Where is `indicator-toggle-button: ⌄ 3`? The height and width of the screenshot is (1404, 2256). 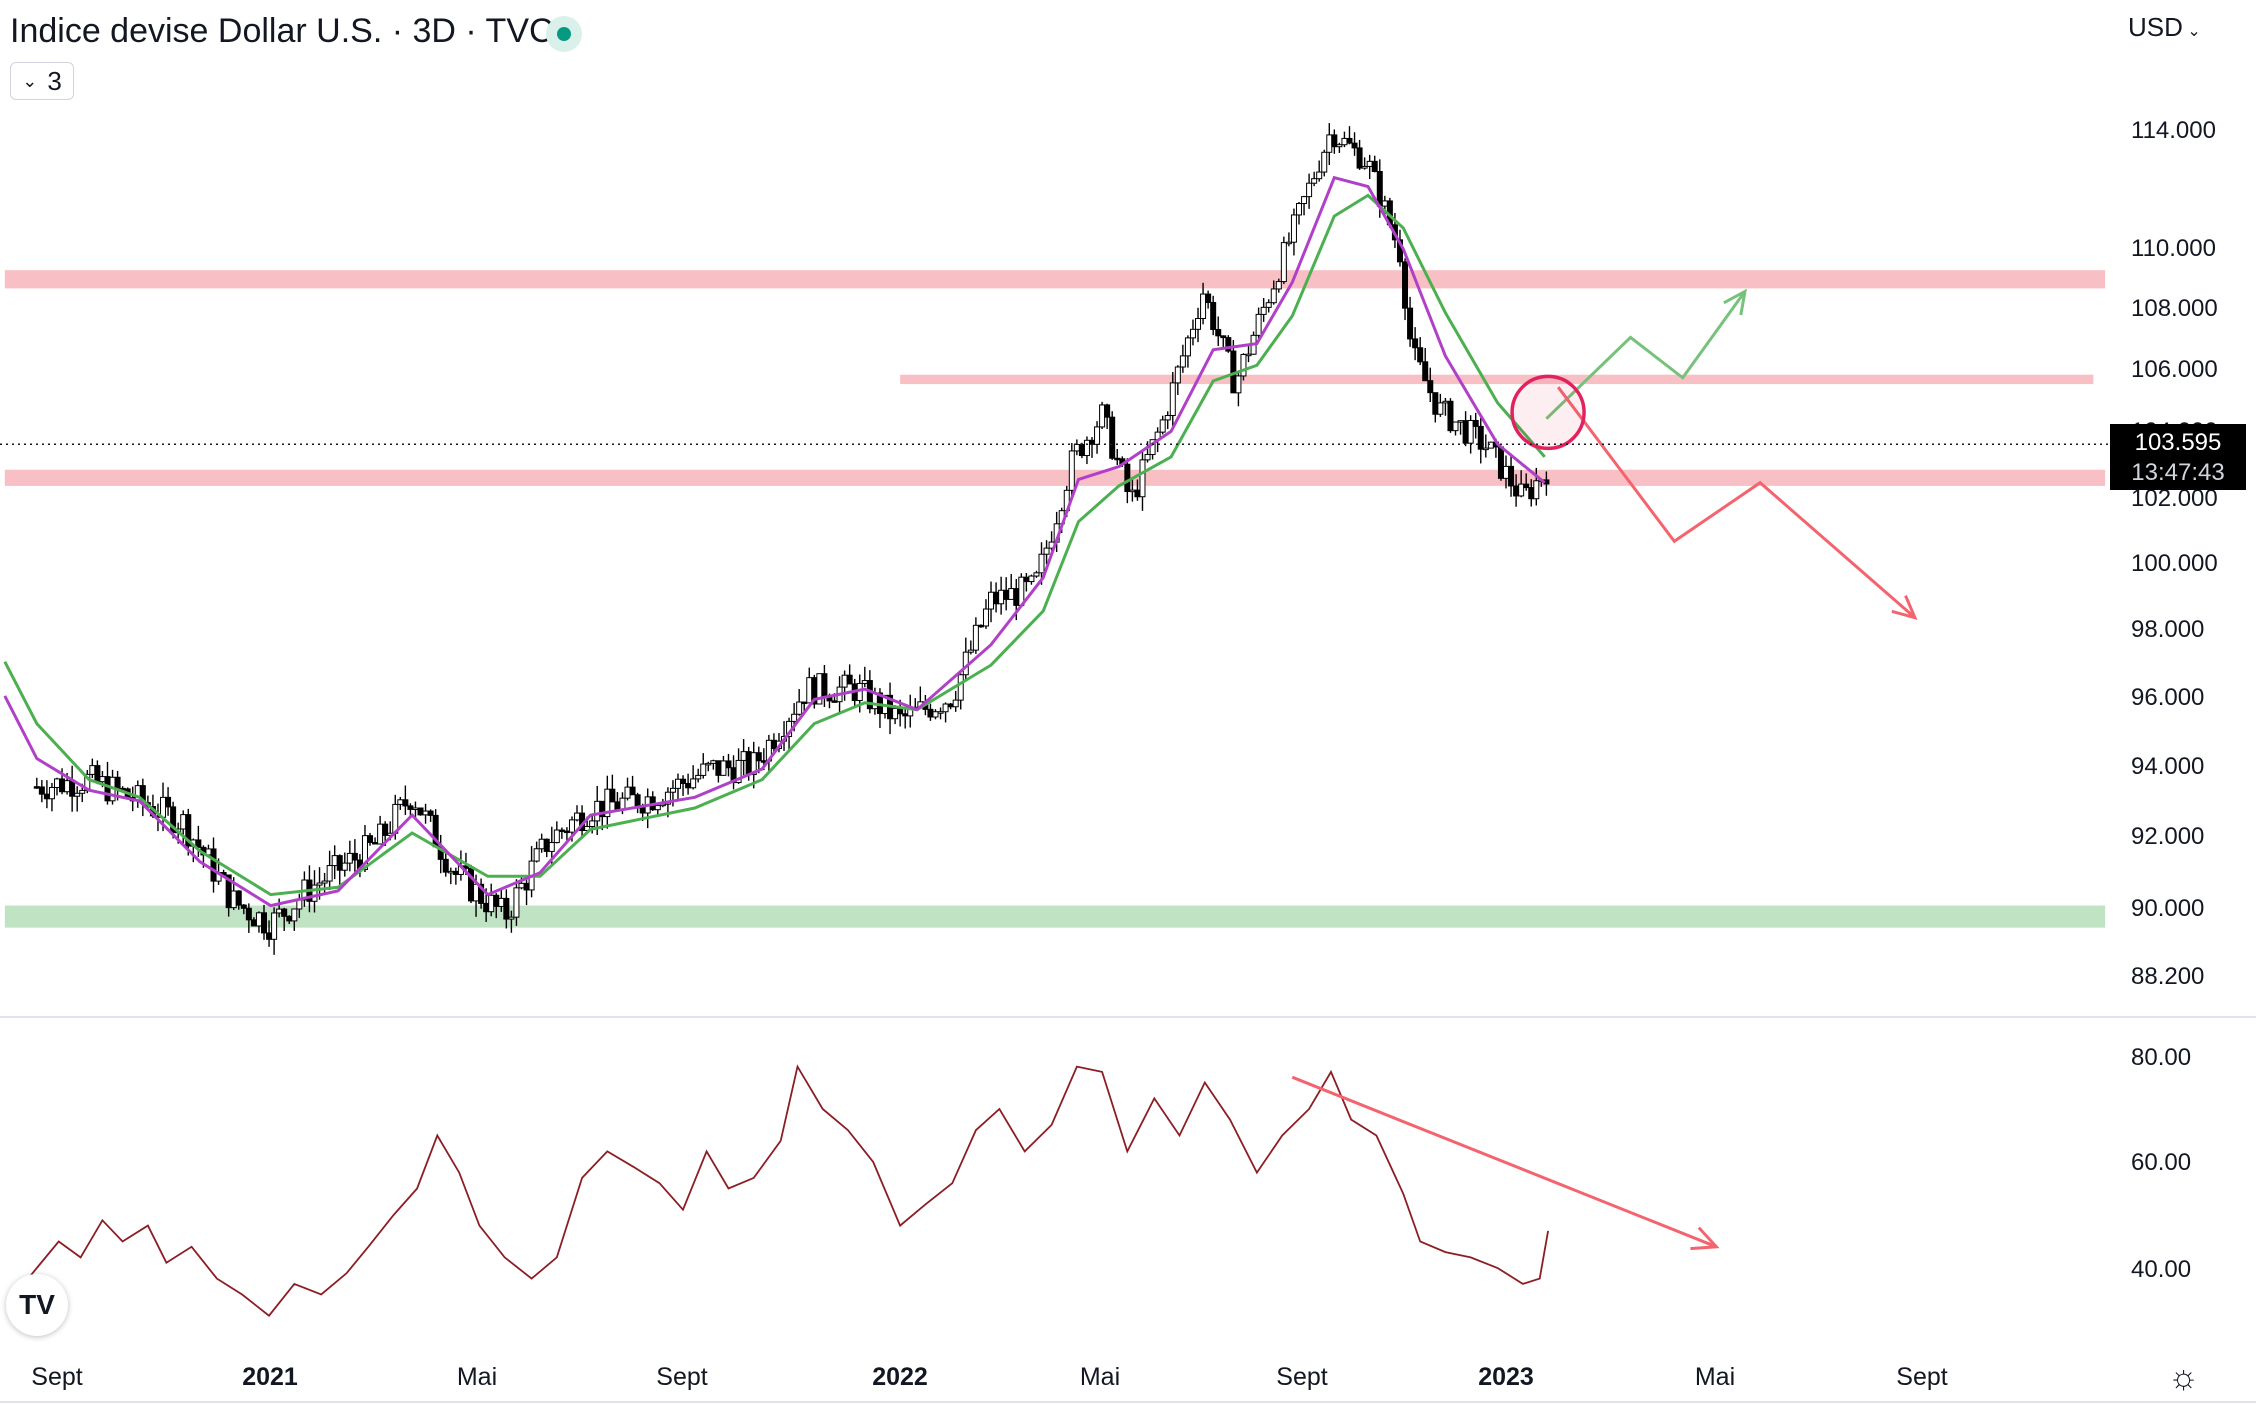
indicator-toggle-button: ⌄ 3 is located at coordinates (42, 81).